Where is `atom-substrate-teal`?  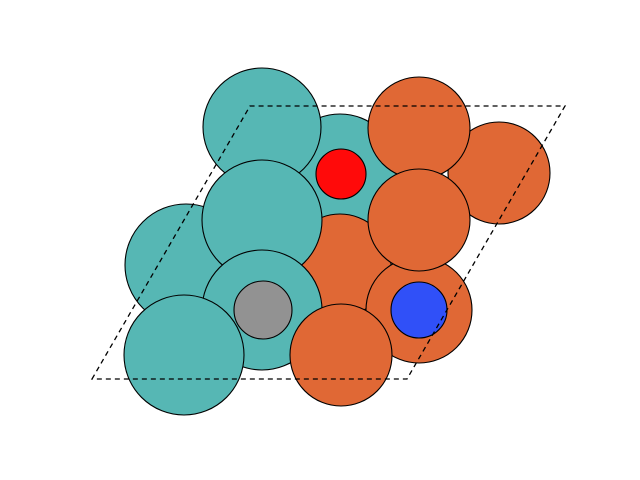
atom-substrate-teal is located at coordinates (184, 355).